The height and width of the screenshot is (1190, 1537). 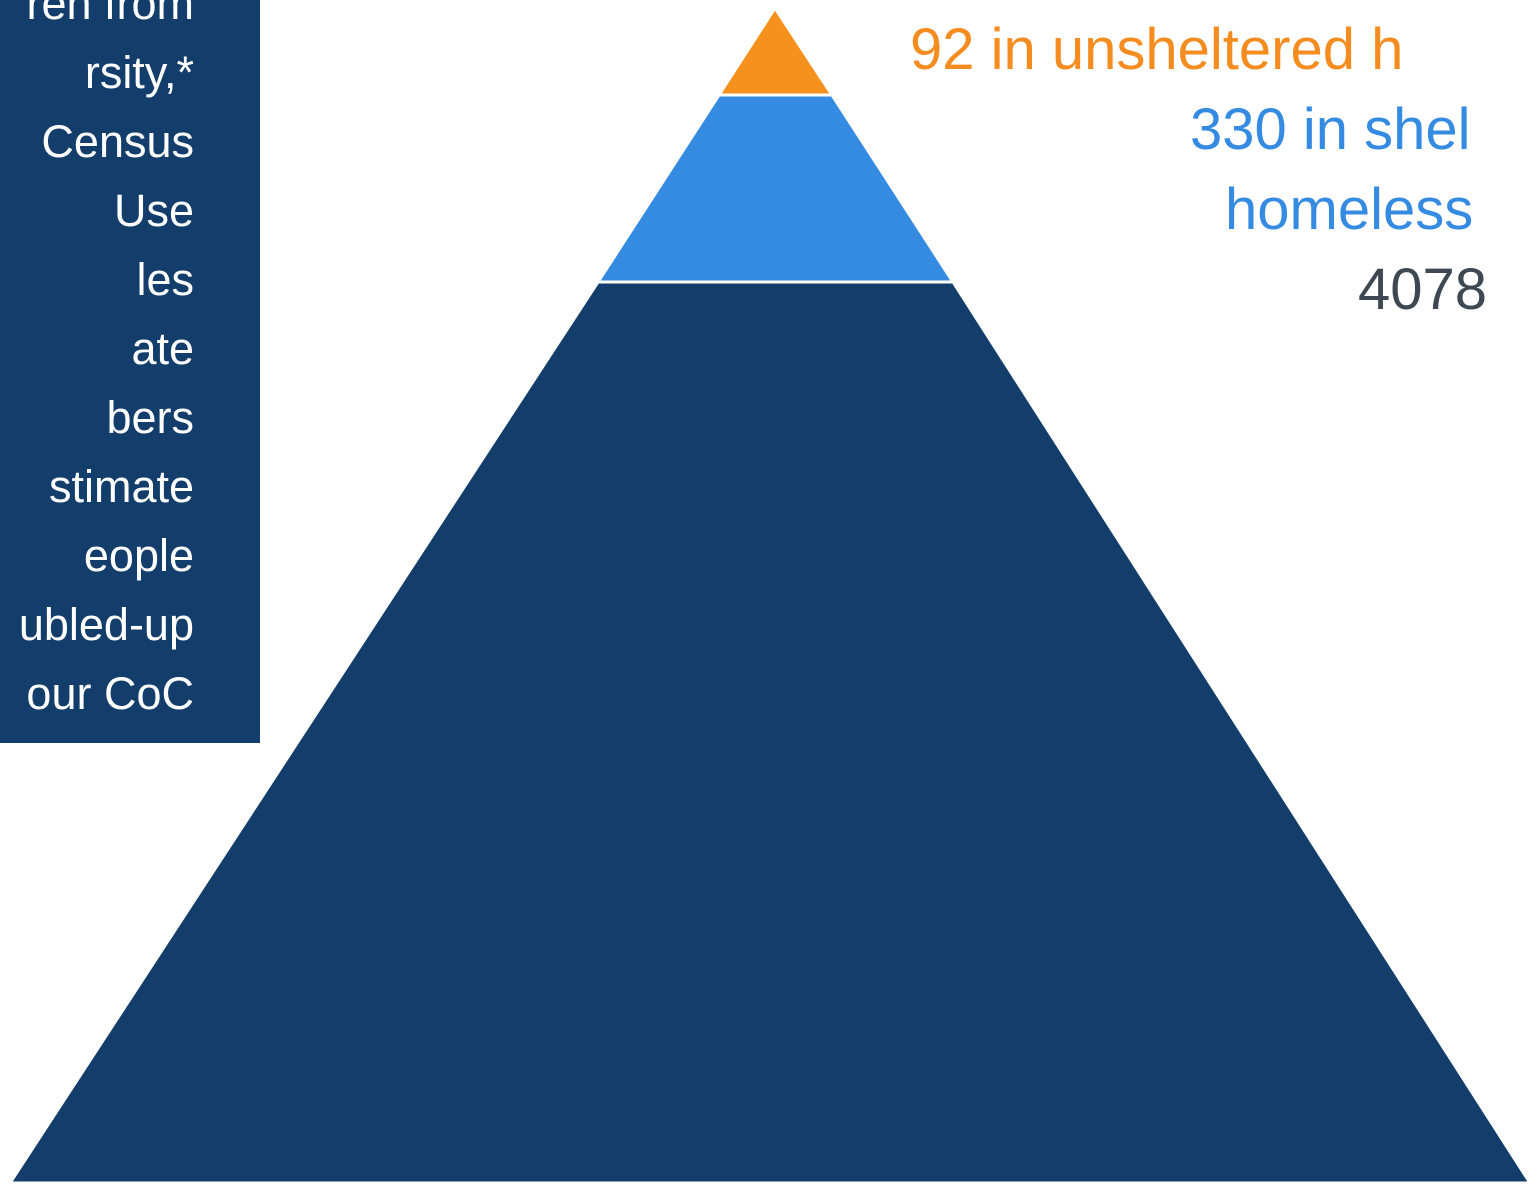 I want to click on pyramid-tier-sheltered, so click(x=775, y=188).